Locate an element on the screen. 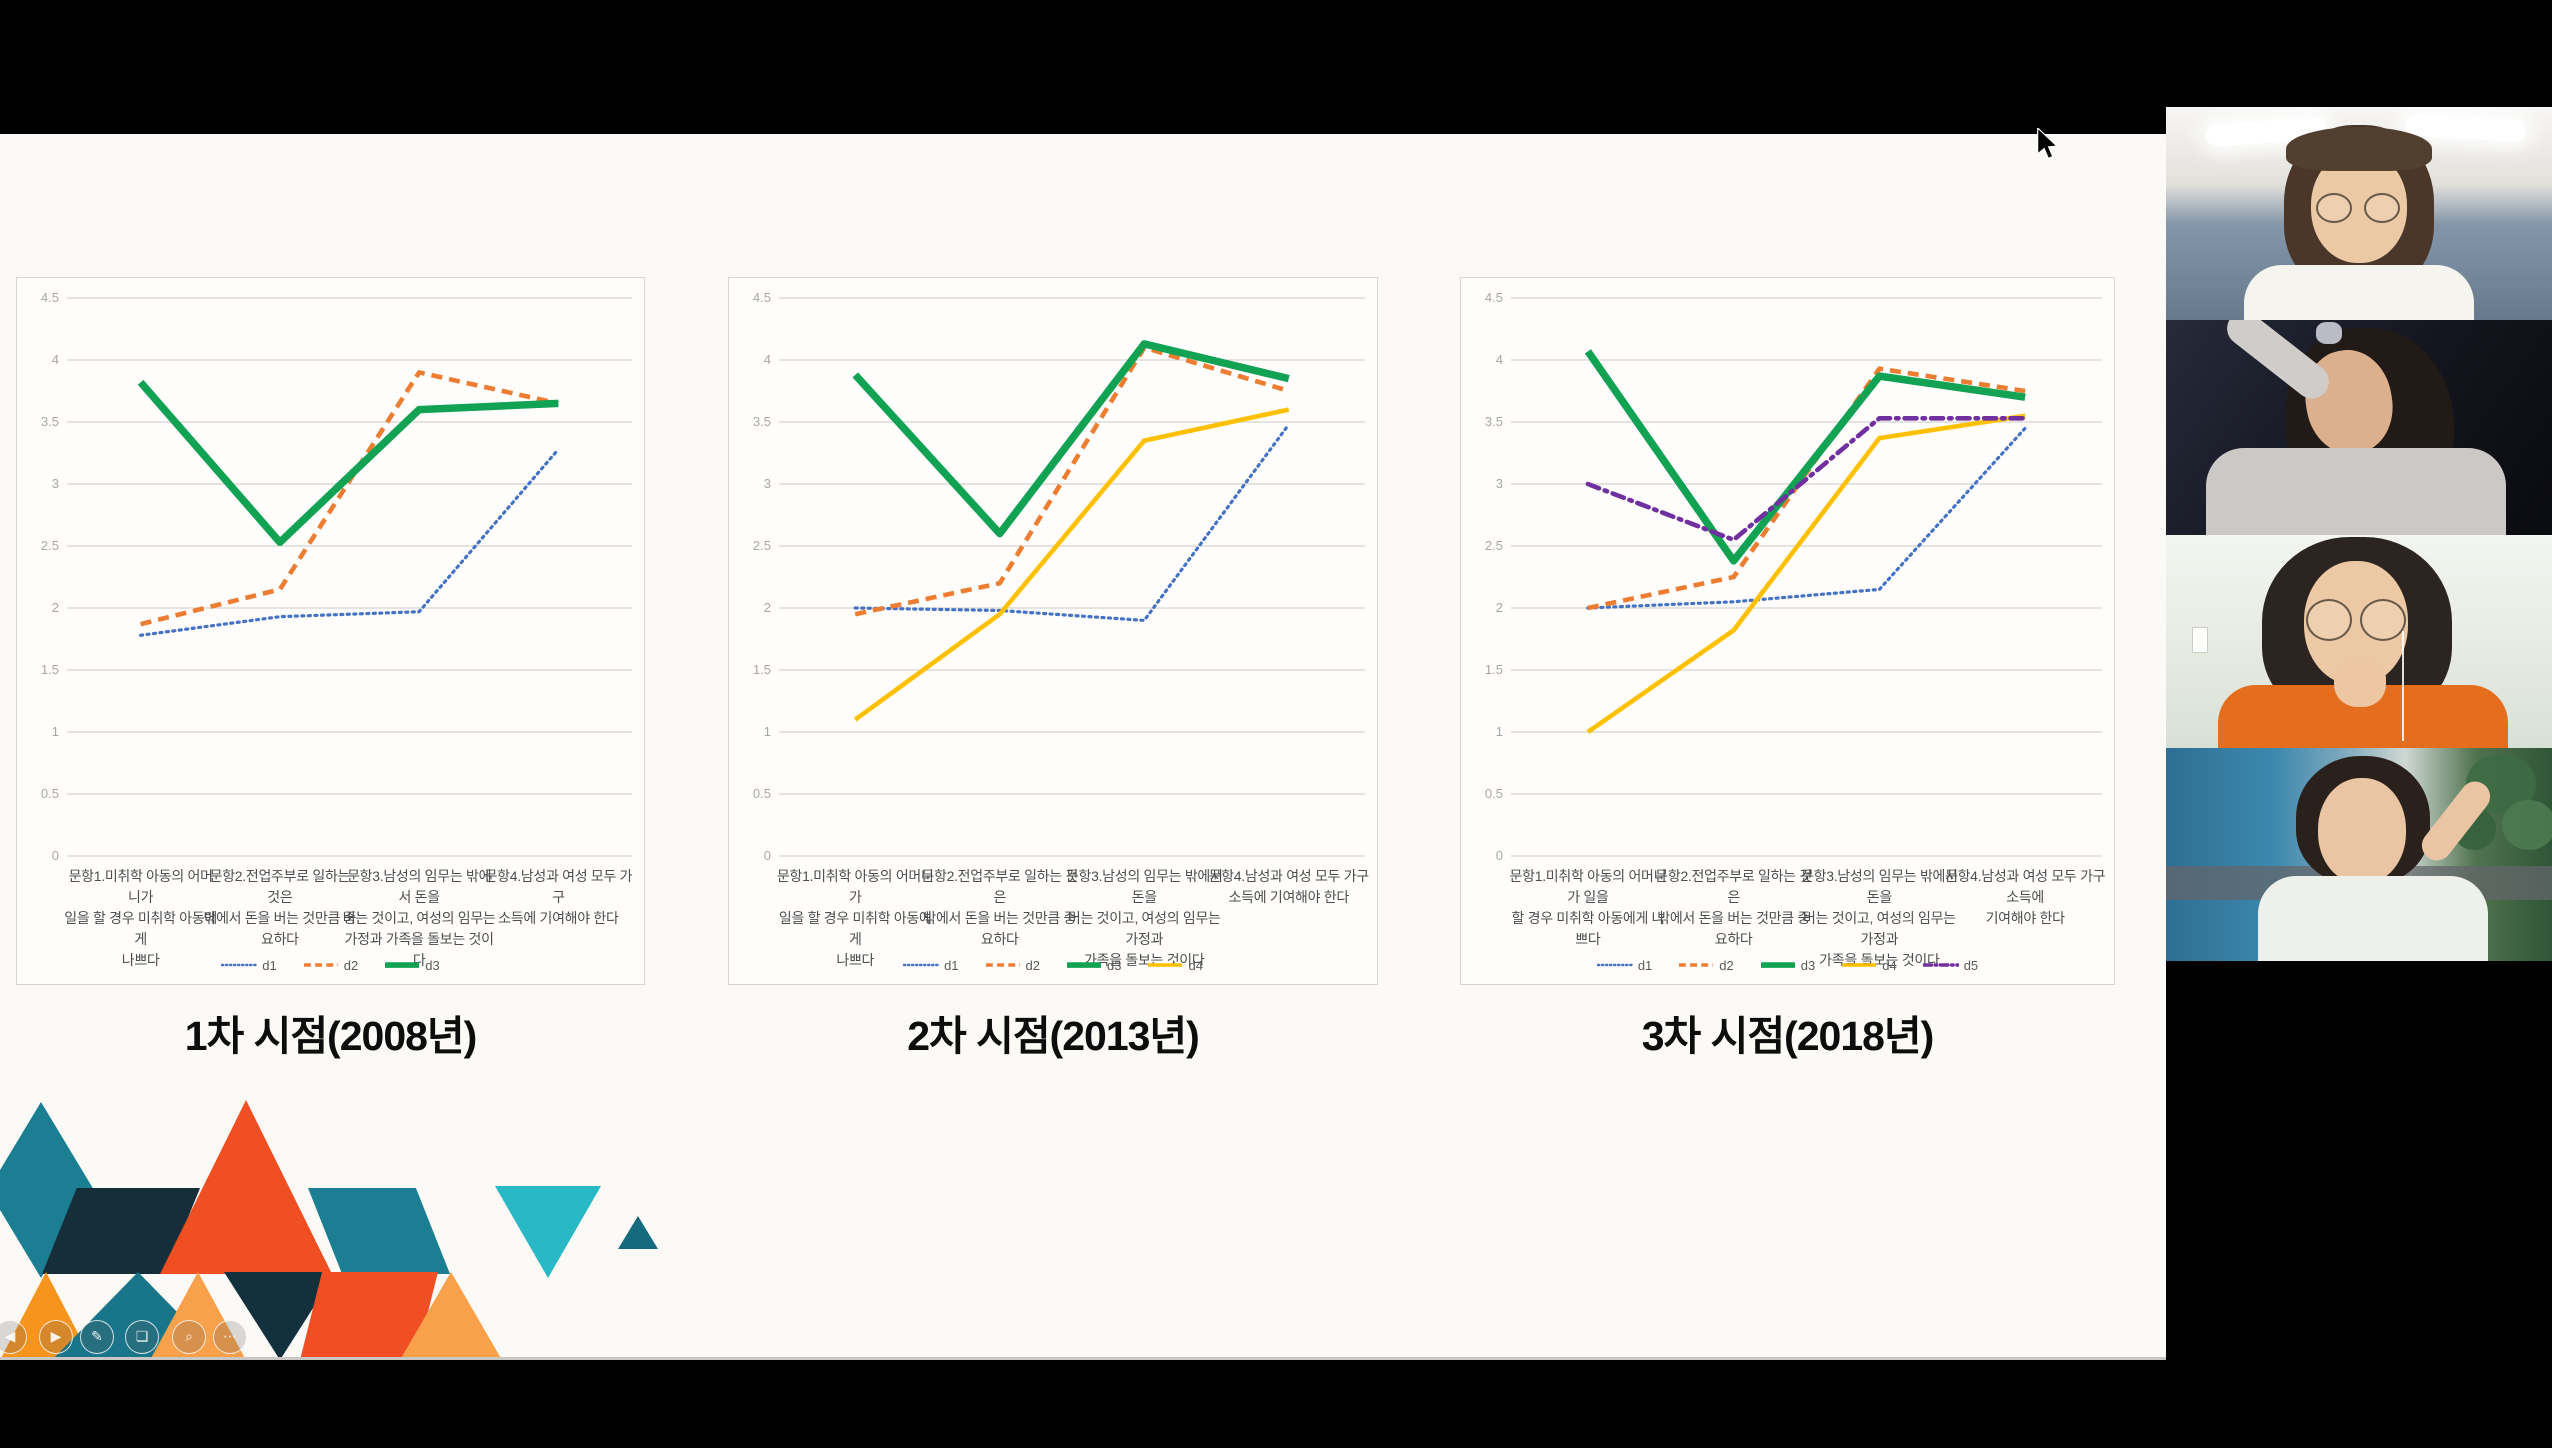 The width and height of the screenshot is (2552, 1448). chart-title-2008: 1차 시점(2008년) is located at coordinates (331, 1036).